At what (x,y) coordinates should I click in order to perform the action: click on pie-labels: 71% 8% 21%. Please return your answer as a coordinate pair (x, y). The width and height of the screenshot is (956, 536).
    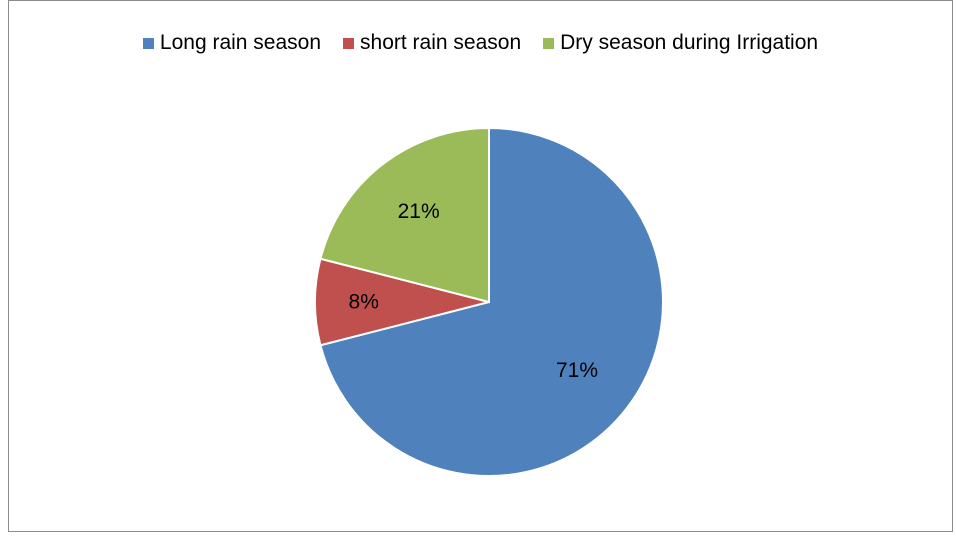
    Looking at the image, I should click on (473, 291).